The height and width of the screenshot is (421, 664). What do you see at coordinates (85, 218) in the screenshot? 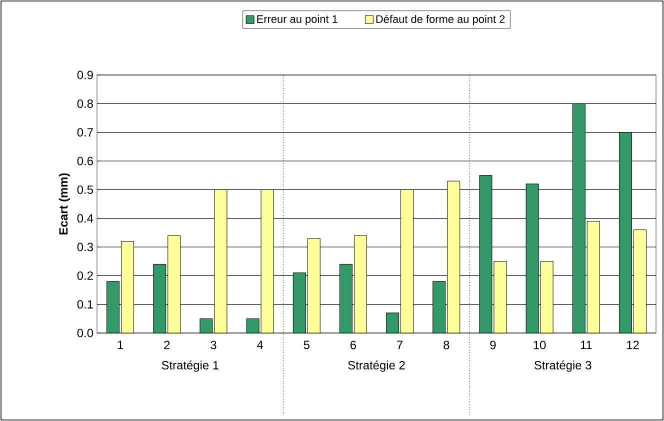
I see `y-tick-label: 0.4` at bounding box center [85, 218].